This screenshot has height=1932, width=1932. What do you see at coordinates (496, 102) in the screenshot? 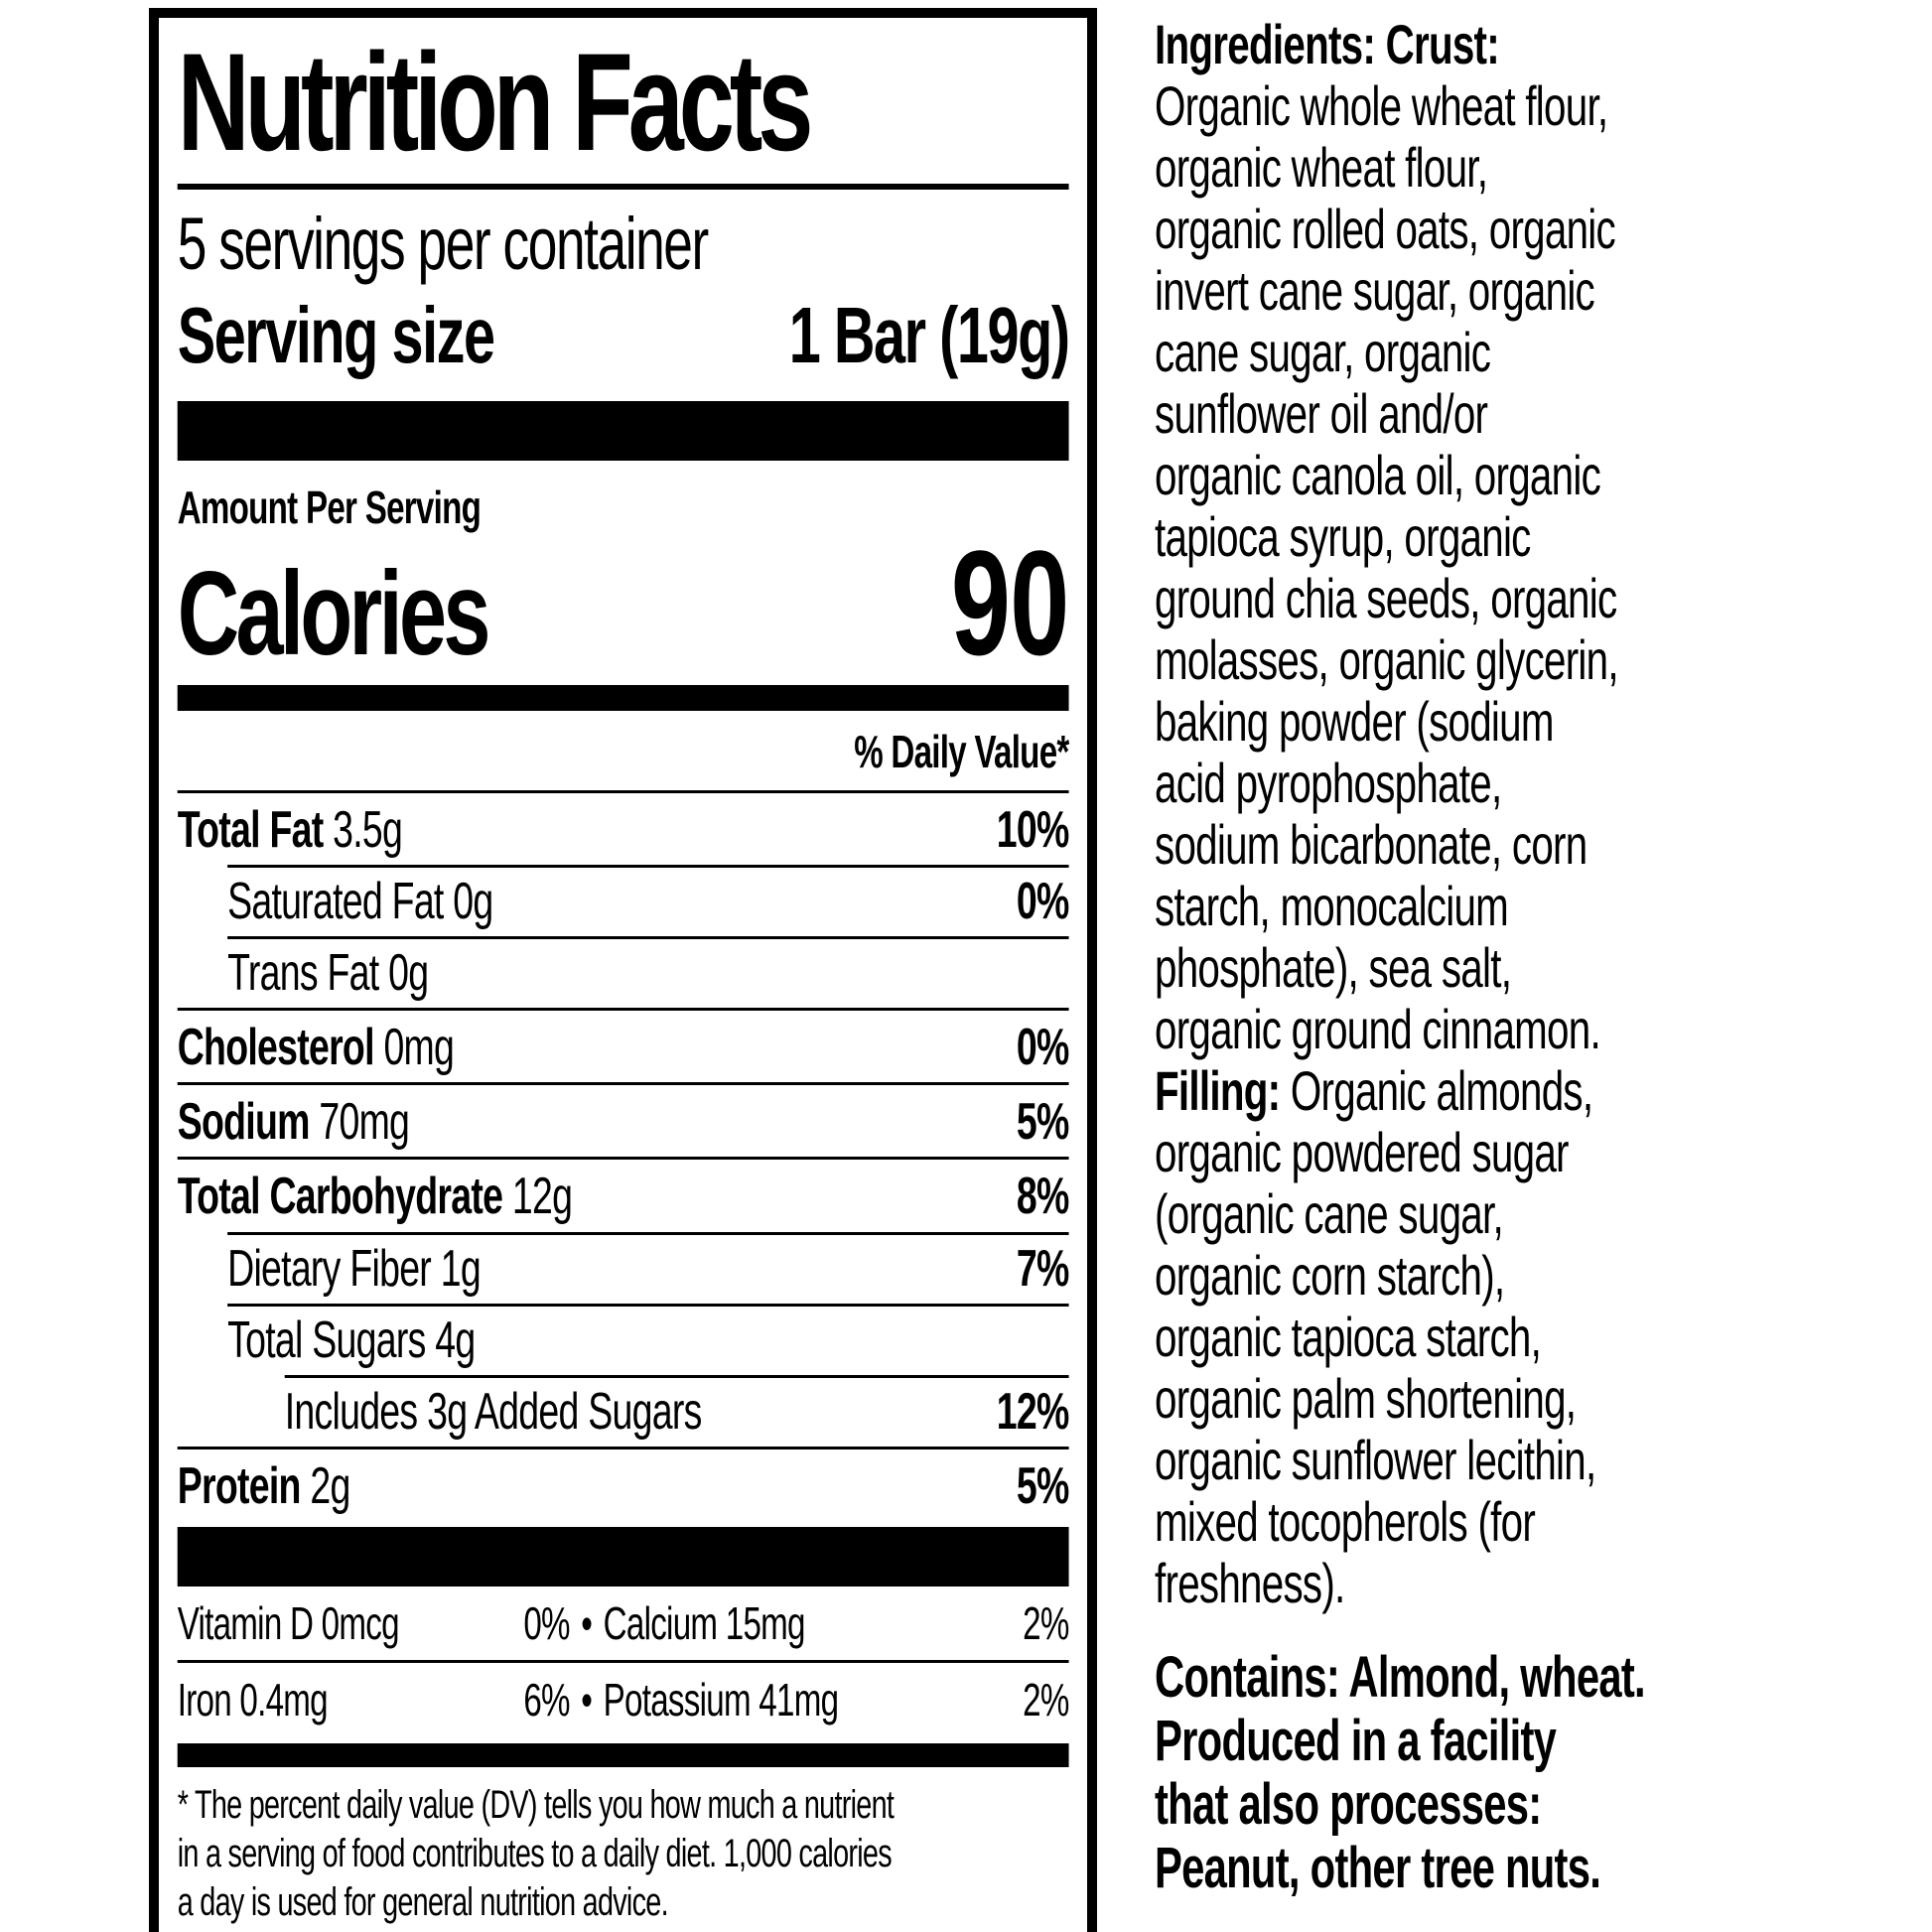
I see `nutrition-facts-title: Nutrition Facts` at bounding box center [496, 102].